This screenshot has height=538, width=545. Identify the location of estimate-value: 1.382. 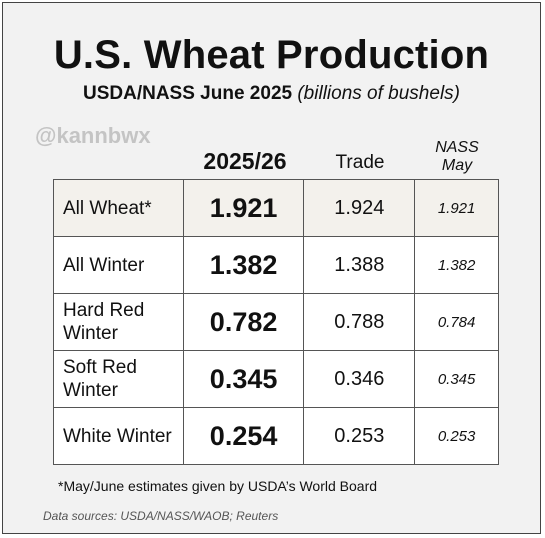
(243, 265).